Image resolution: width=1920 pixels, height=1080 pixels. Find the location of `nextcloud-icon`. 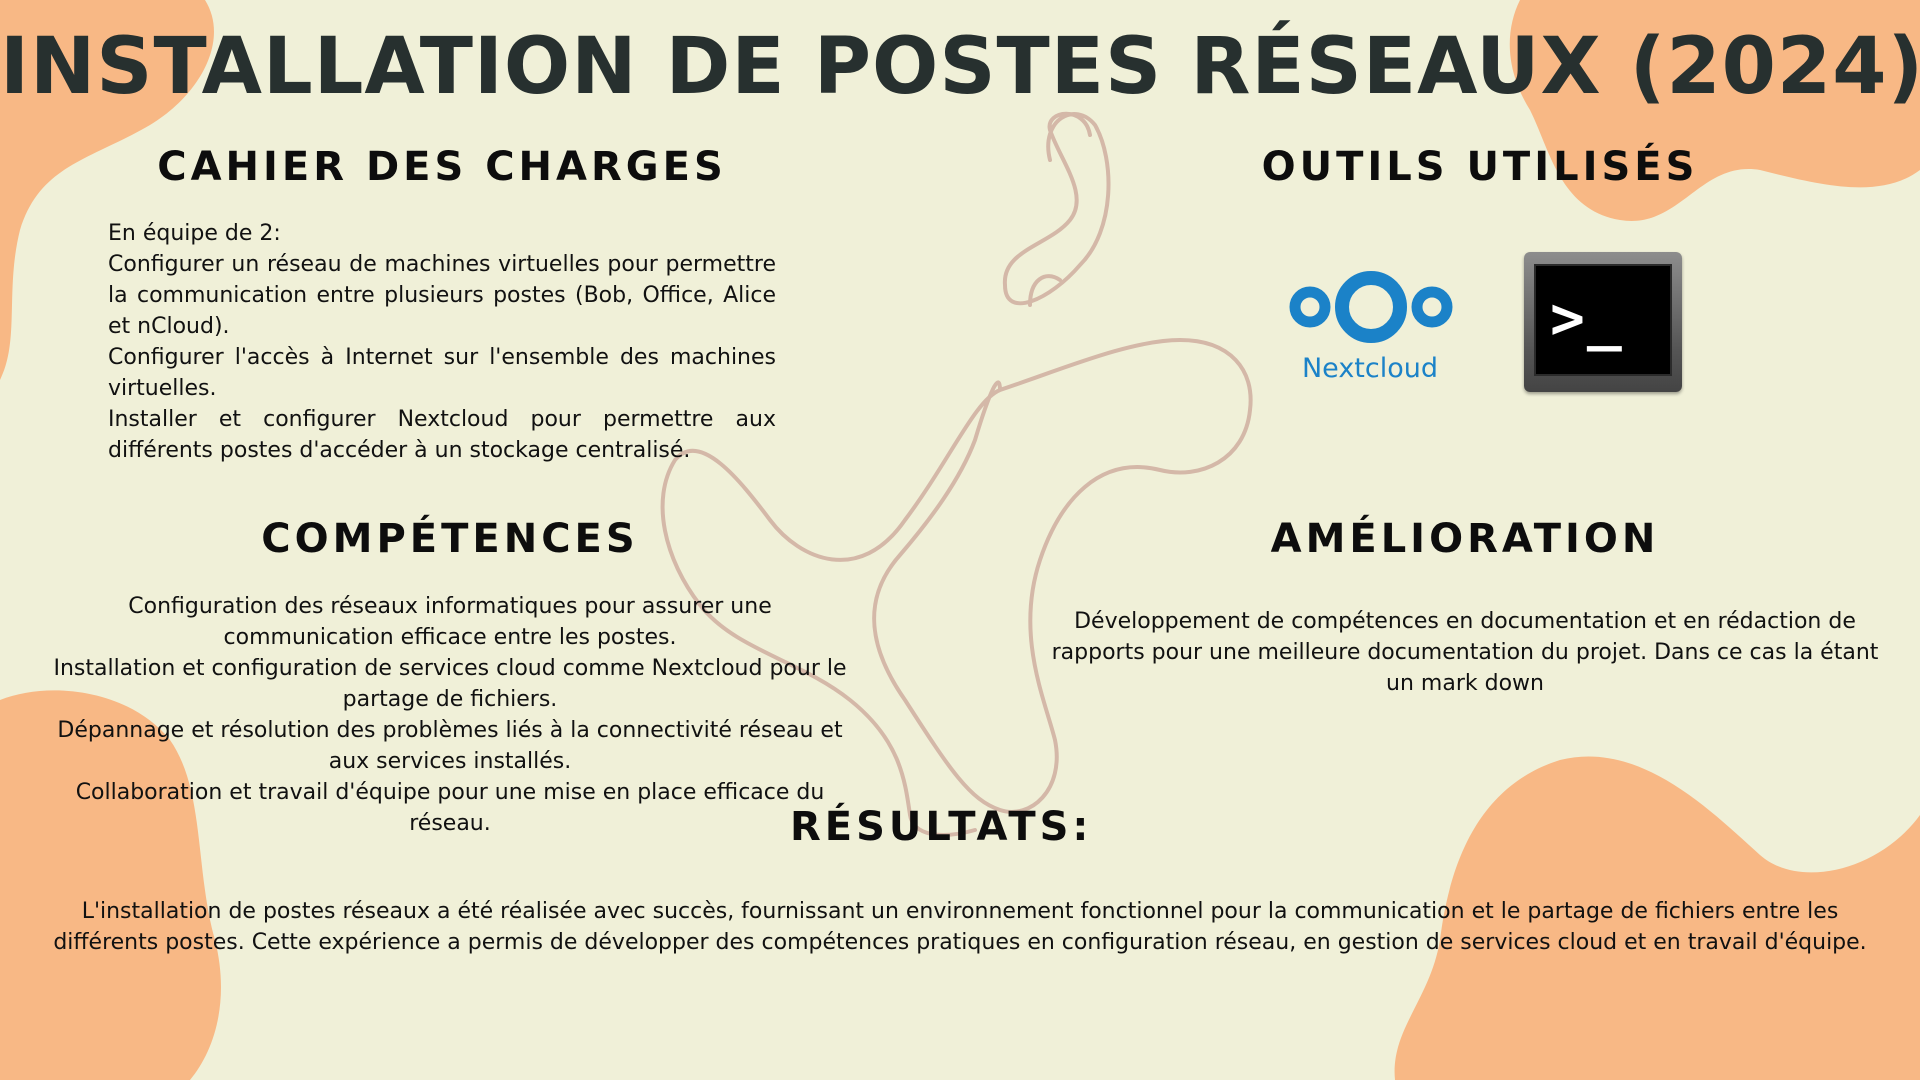

nextcloud-icon is located at coordinates (1371, 307).